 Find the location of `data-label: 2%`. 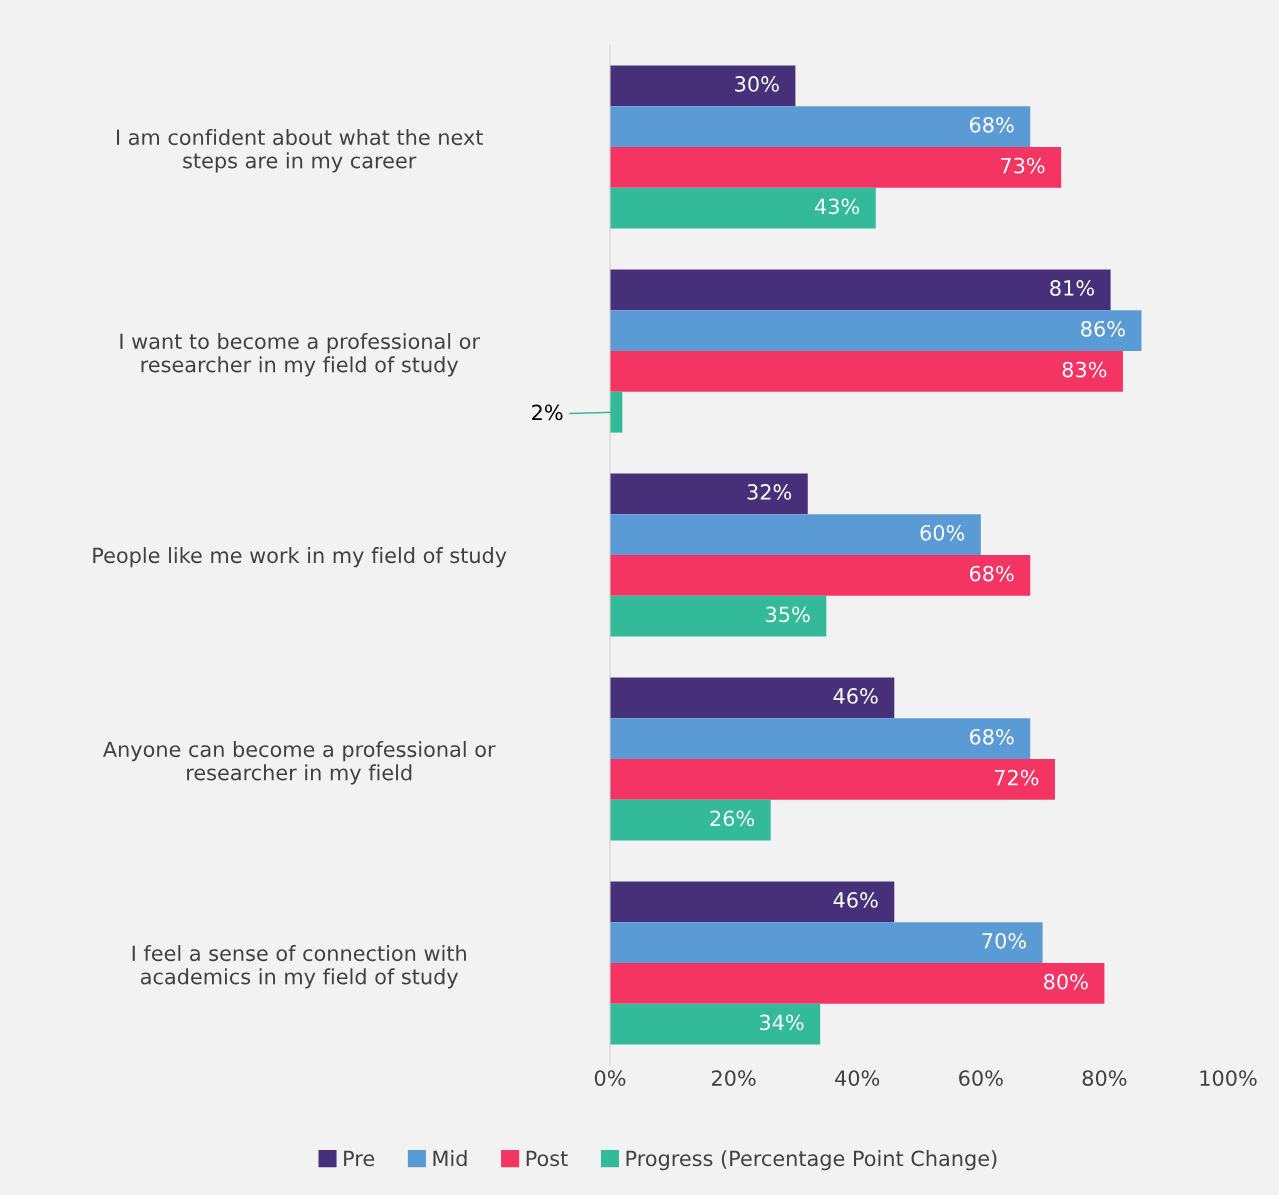

data-label: 2% is located at coordinates (547, 412).